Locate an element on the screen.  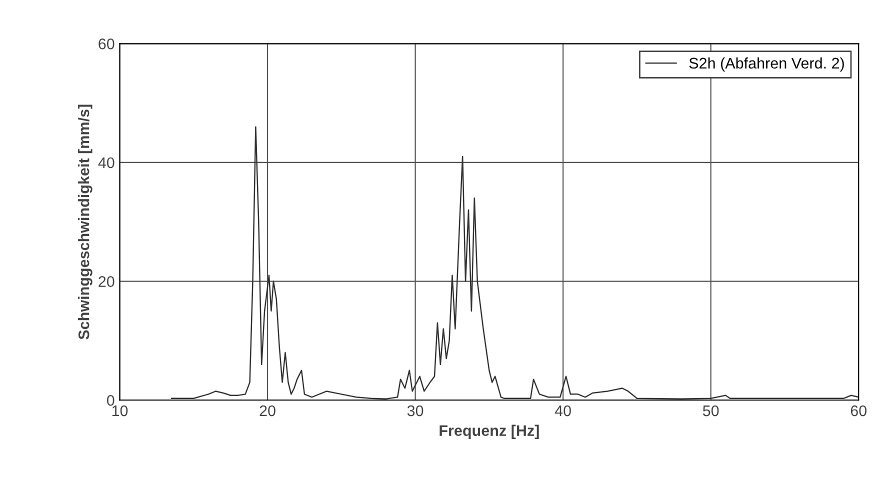
x-tick-label: 20 is located at coordinates (268, 410).